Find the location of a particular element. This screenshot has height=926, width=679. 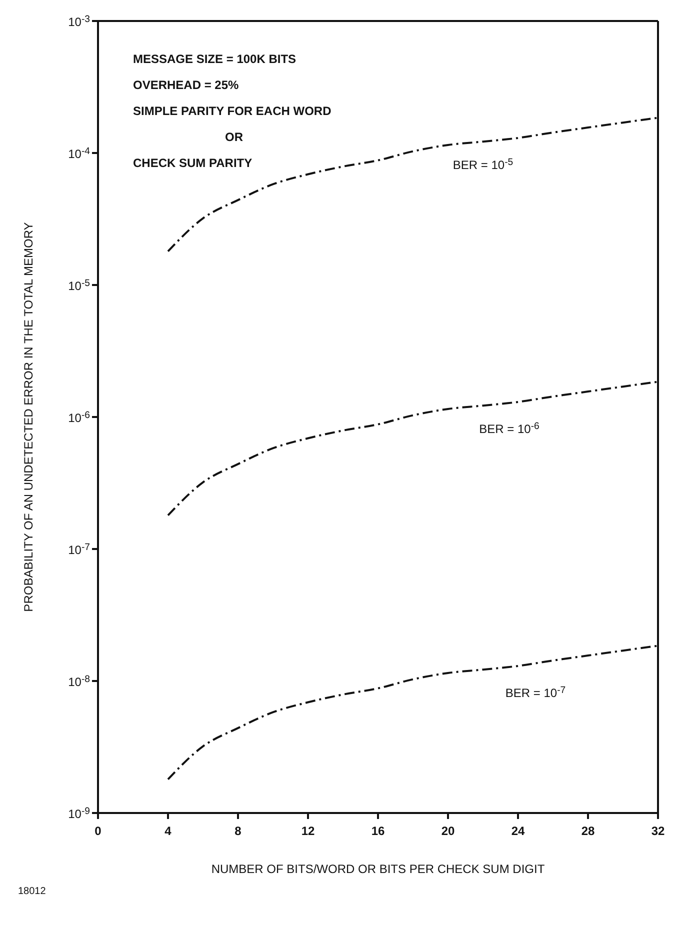

annotation: CHECK SUM PARITY is located at coordinates (193, 163).